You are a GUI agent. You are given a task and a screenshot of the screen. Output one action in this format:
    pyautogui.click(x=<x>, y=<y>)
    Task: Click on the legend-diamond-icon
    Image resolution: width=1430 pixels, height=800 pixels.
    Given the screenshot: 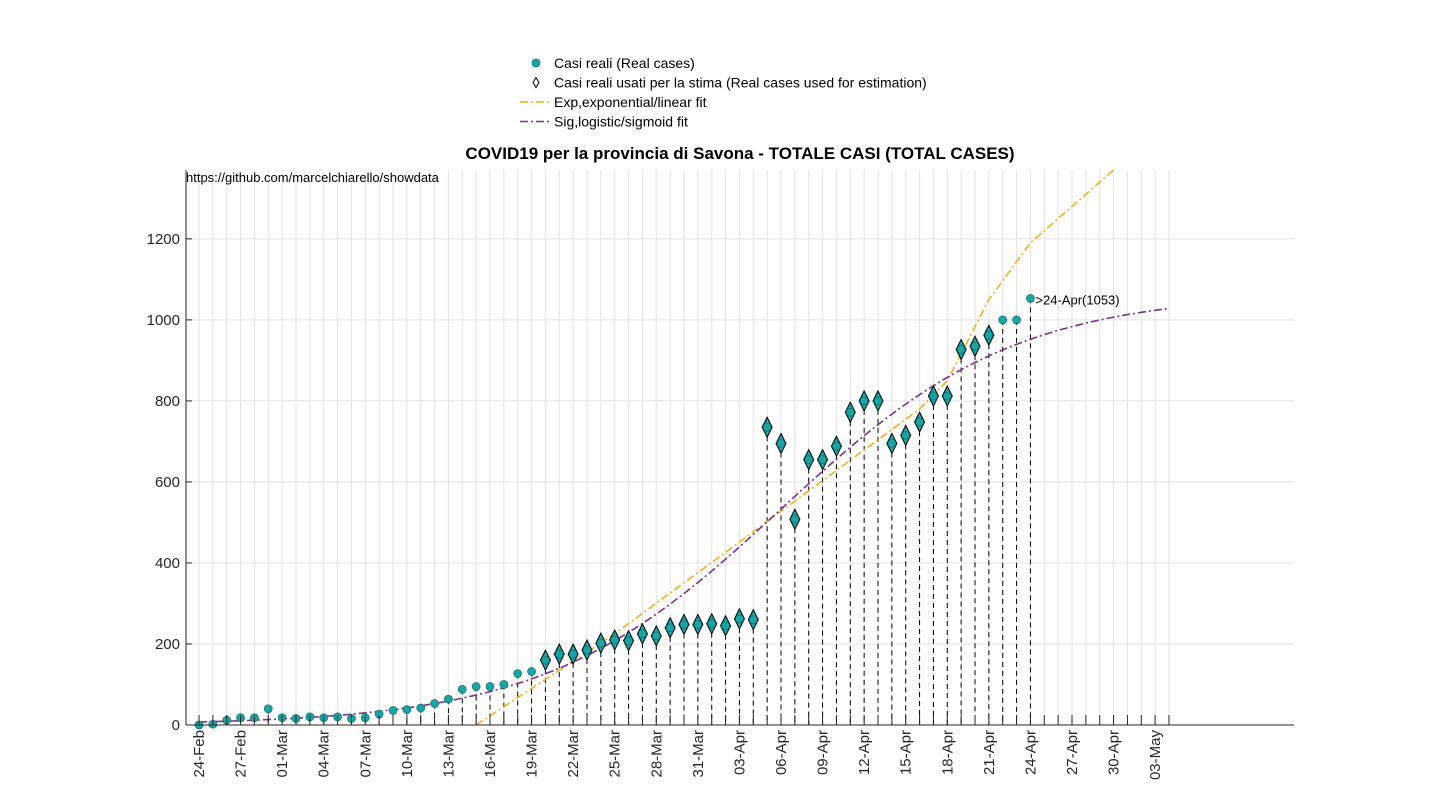 What is the action you would take?
    pyautogui.click(x=536, y=82)
    